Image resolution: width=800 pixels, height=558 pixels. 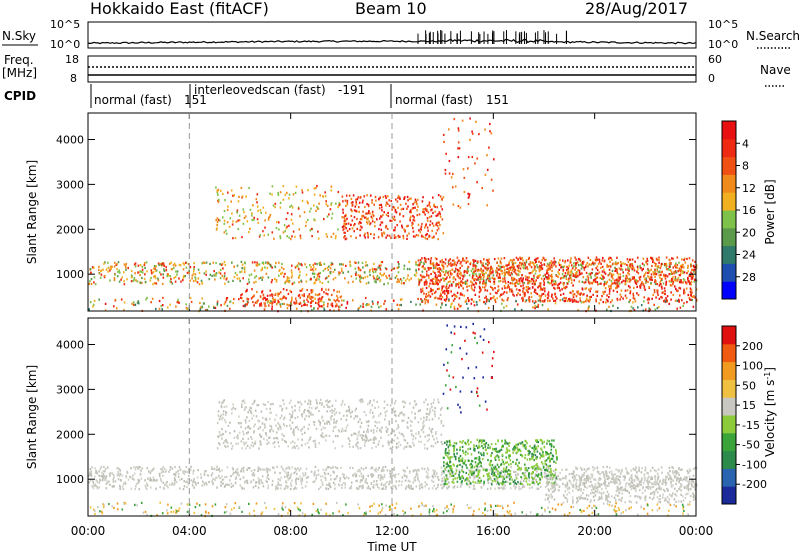 What do you see at coordinates (19, 73) in the screenshot?
I see `freq-label-bottom: [MHz]` at bounding box center [19, 73].